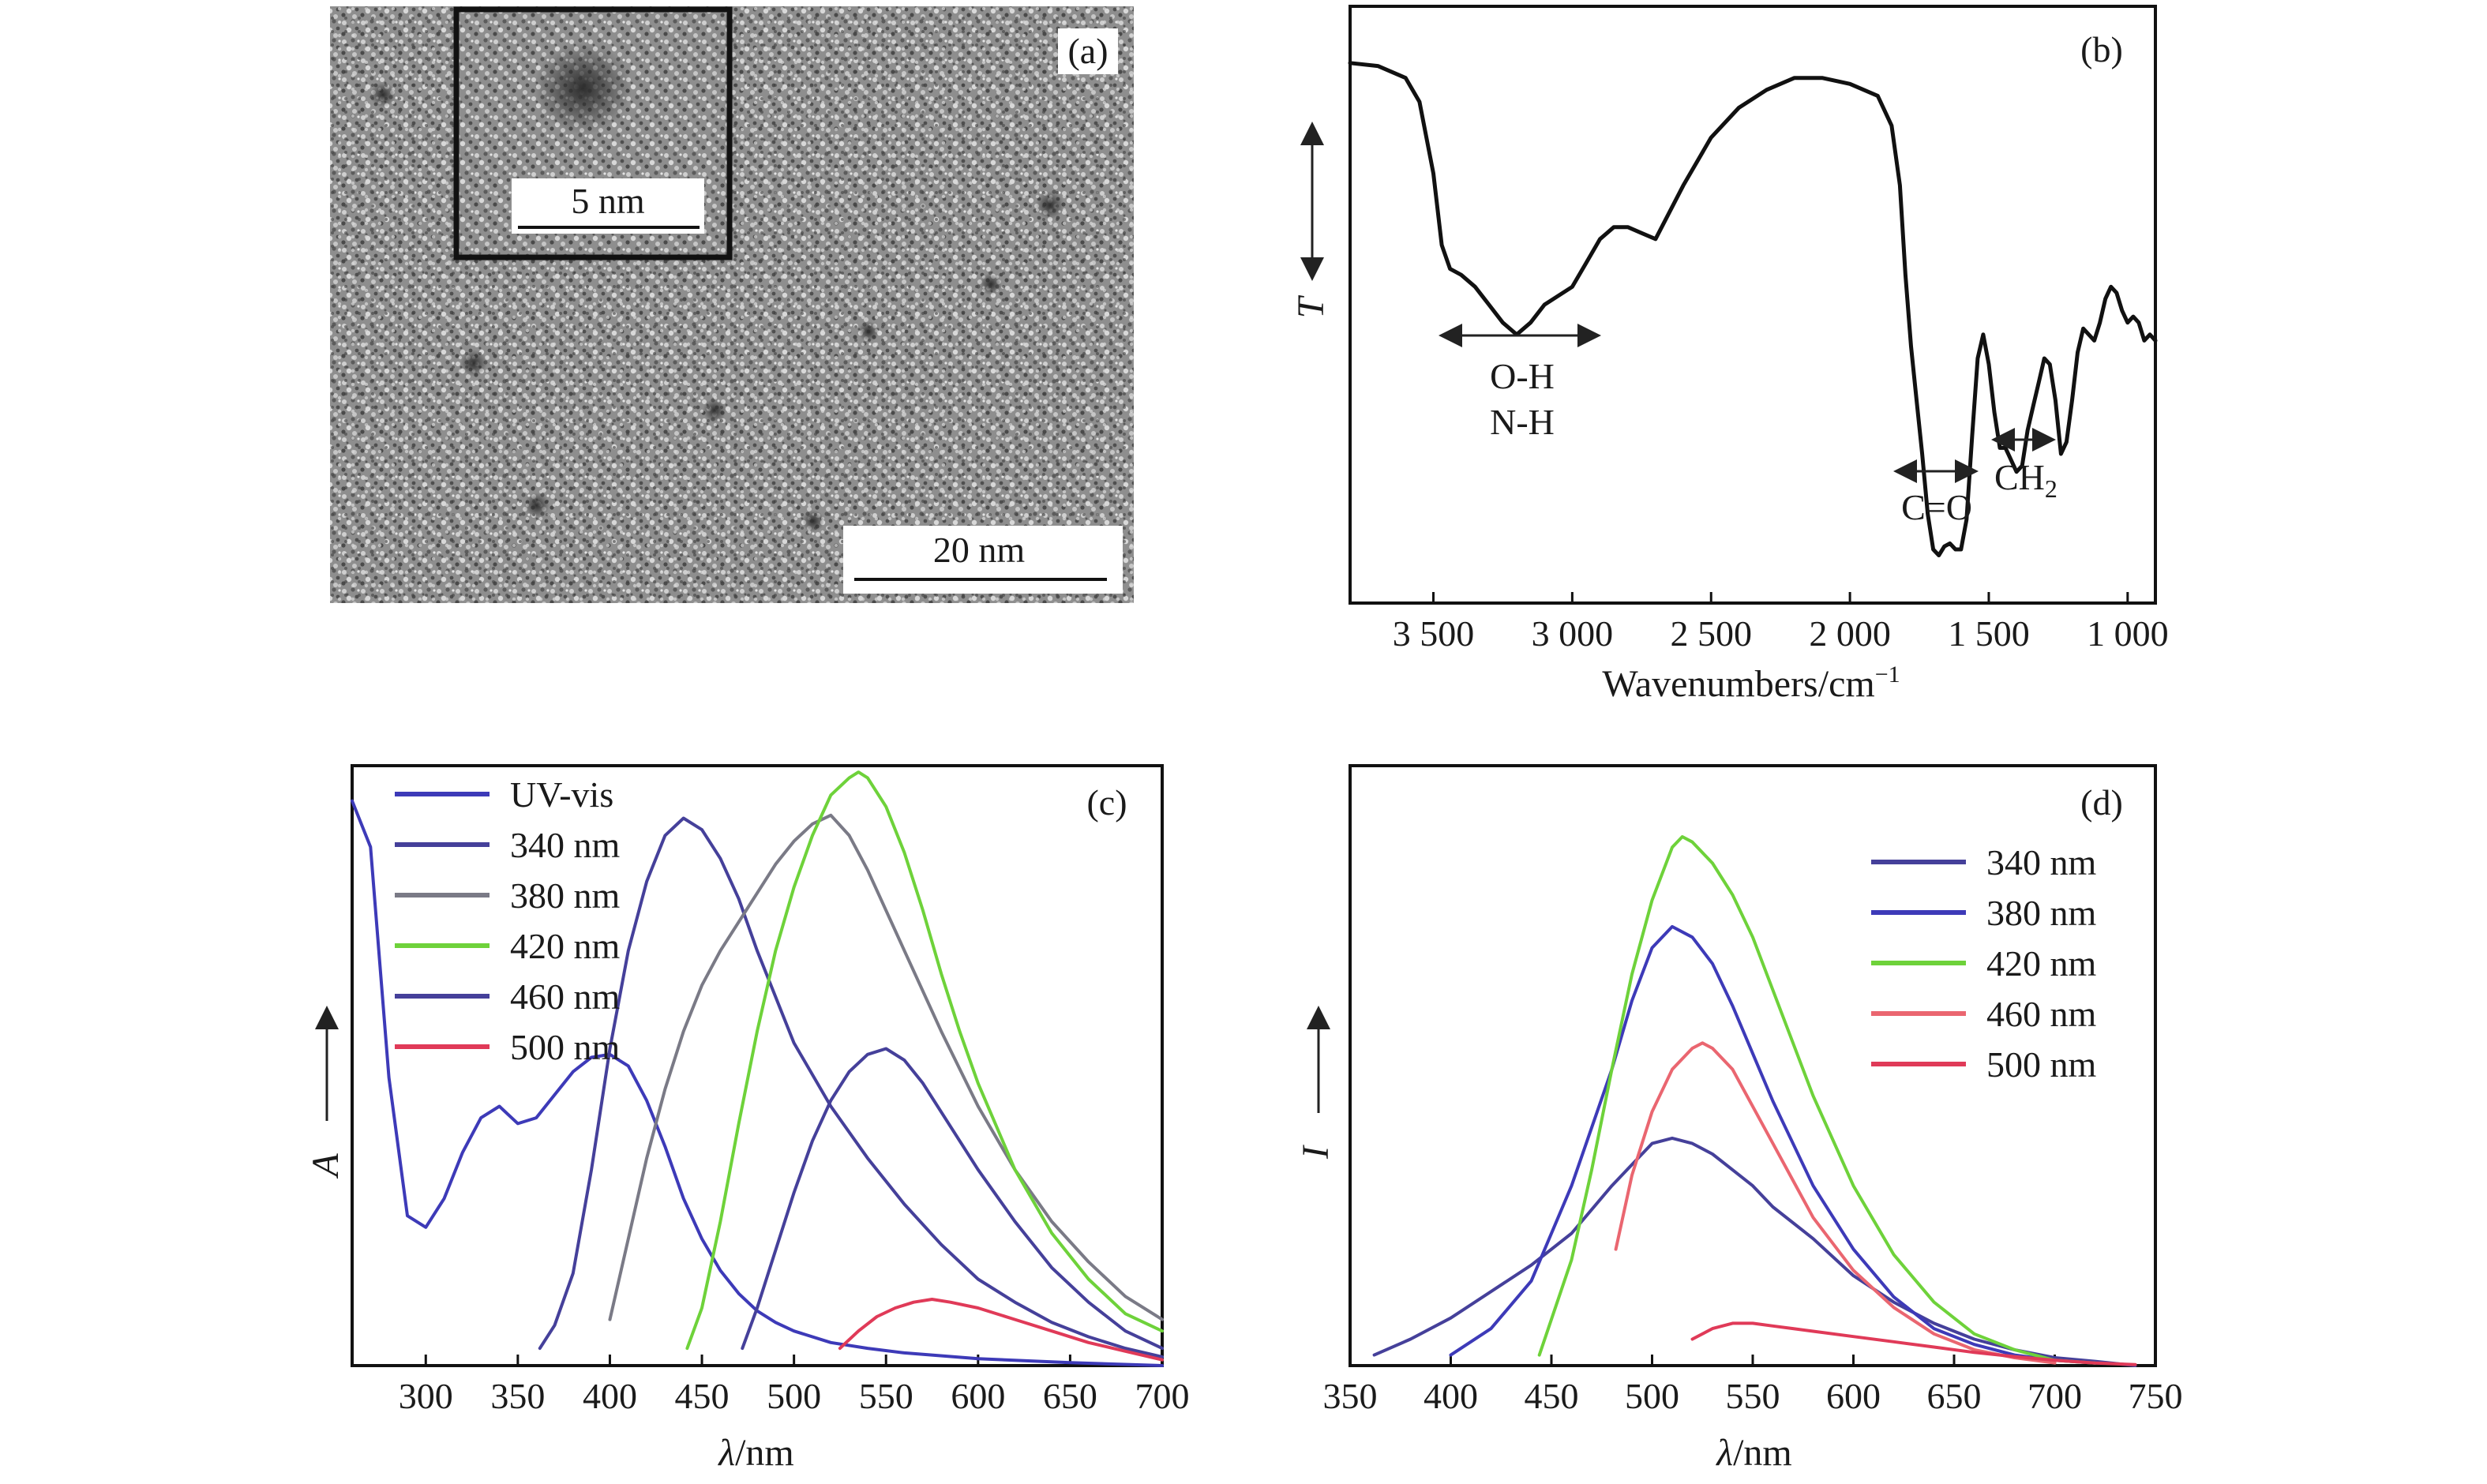 This screenshot has width=2487, height=1484. What do you see at coordinates (1850, 633) in the screenshot?
I see `x-tick-label: 2 000` at bounding box center [1850, 633].